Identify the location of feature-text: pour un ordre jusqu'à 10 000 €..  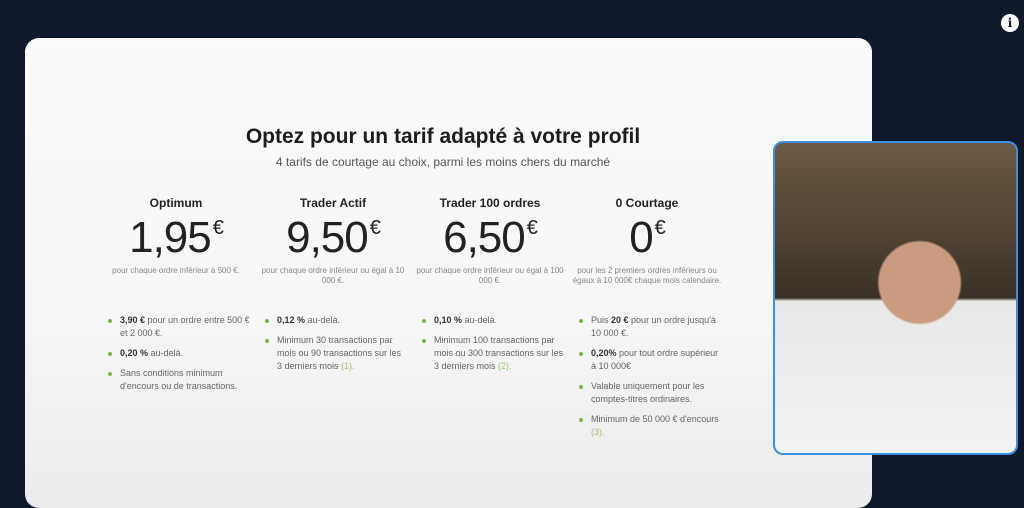
(653, 326).